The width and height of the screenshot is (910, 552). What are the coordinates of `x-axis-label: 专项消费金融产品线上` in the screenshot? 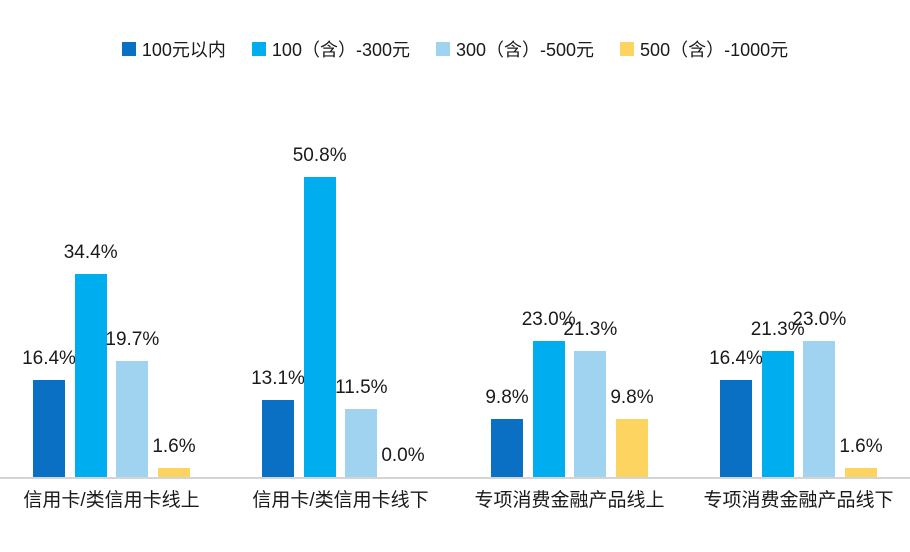 It's located at (569, 500).